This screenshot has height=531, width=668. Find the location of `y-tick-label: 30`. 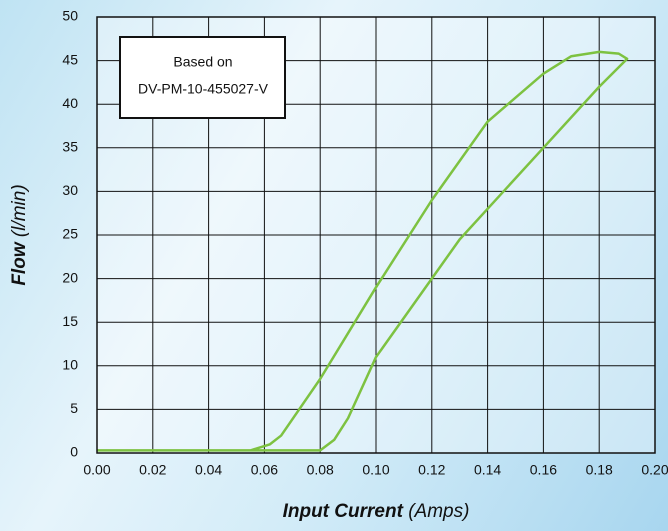

y-tick-label: 30 is located at coordinates (70, 190).